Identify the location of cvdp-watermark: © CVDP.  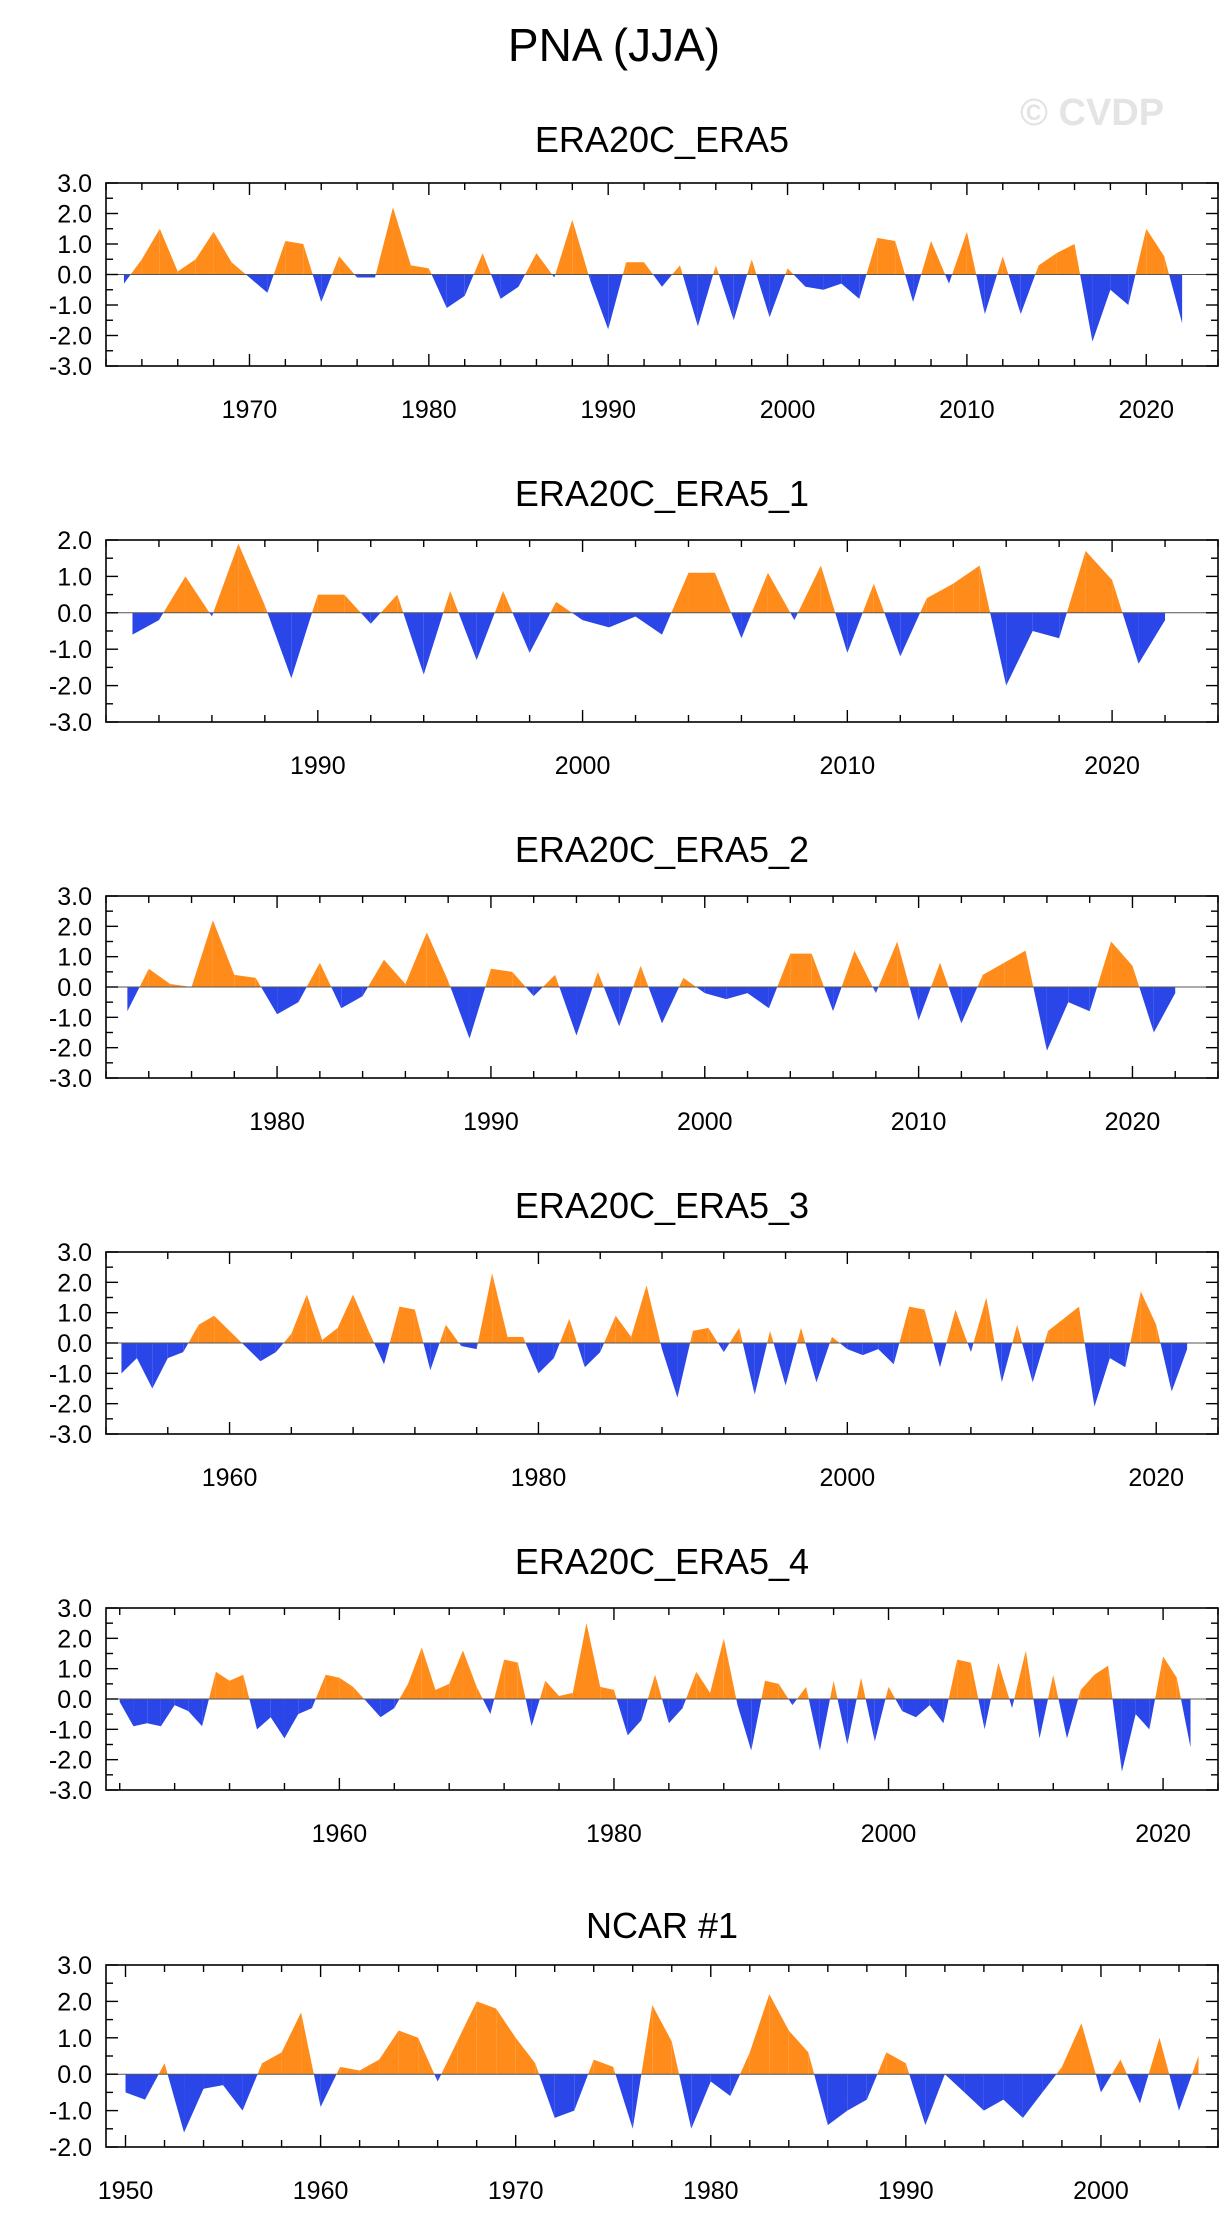
(1092, 113).